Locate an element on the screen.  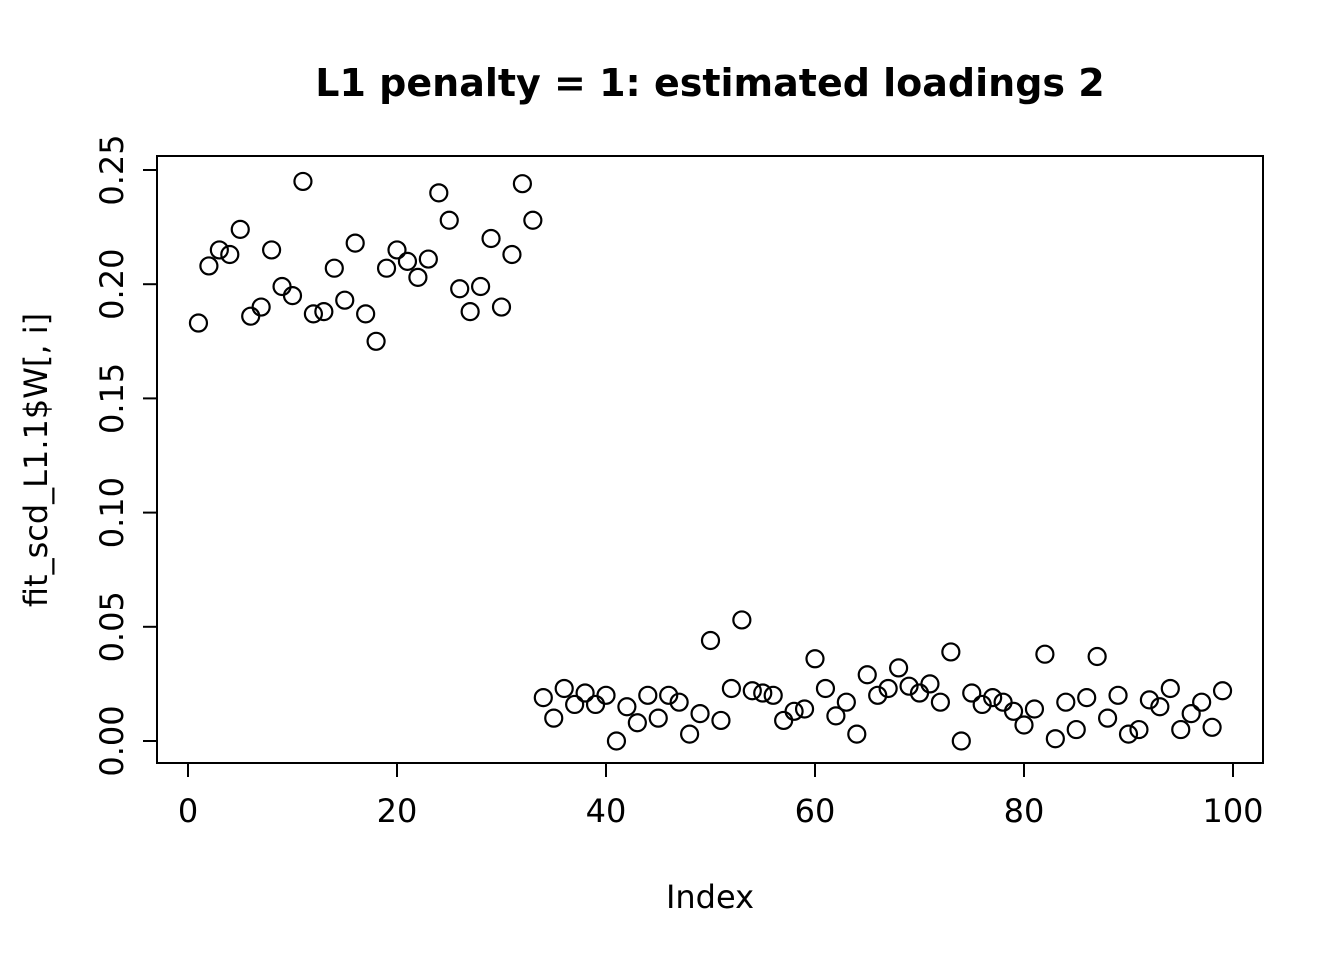
y-tick-label: 0.05 is located at coordinates (112, 626).